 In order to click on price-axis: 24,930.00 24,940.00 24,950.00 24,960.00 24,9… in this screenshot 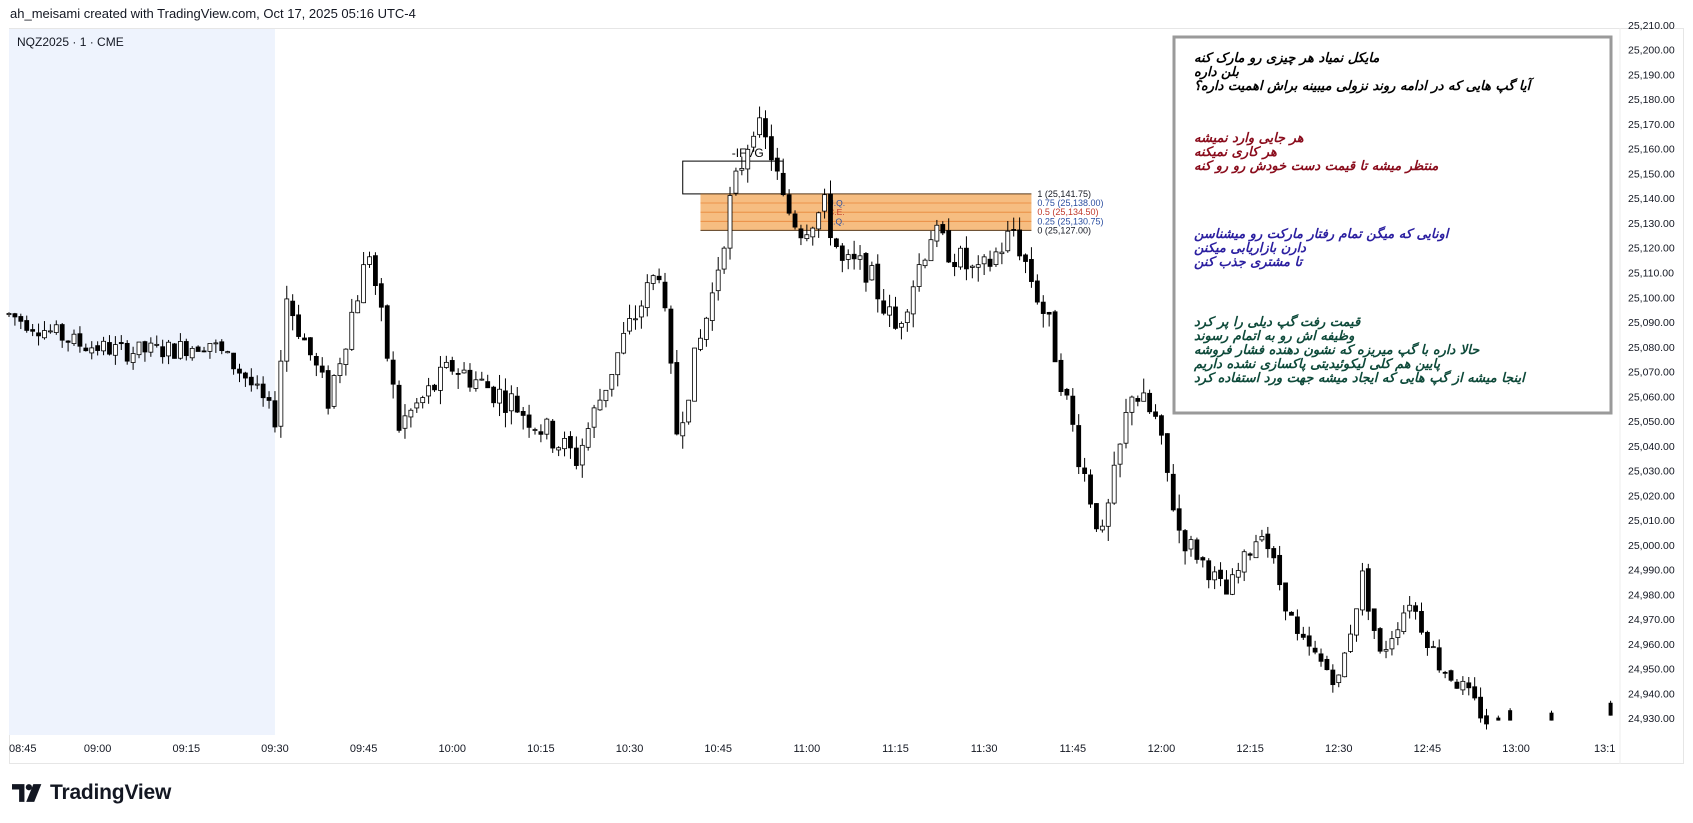, I will do `click(1651, 372)`.